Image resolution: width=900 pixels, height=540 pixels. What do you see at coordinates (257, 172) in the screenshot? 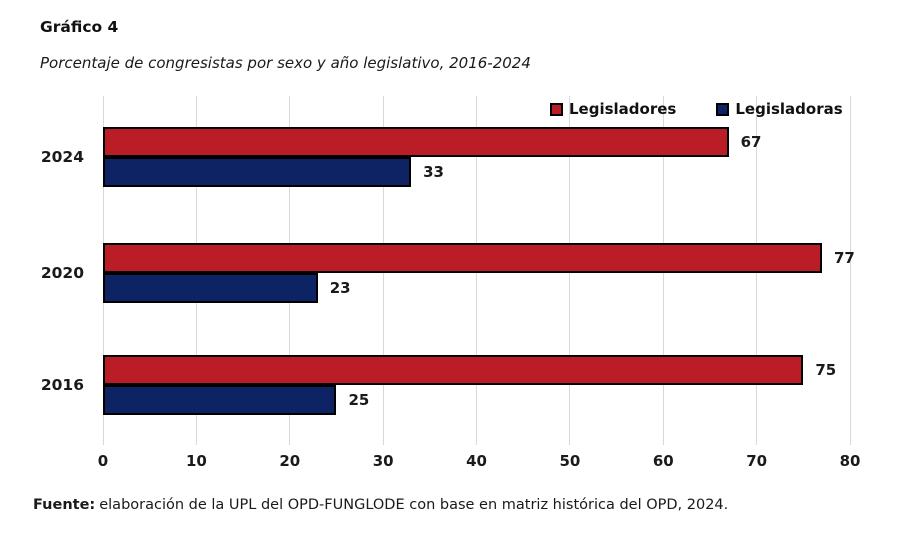
I see `bar-legisladoras-2024` at bounding box center [257, 172].